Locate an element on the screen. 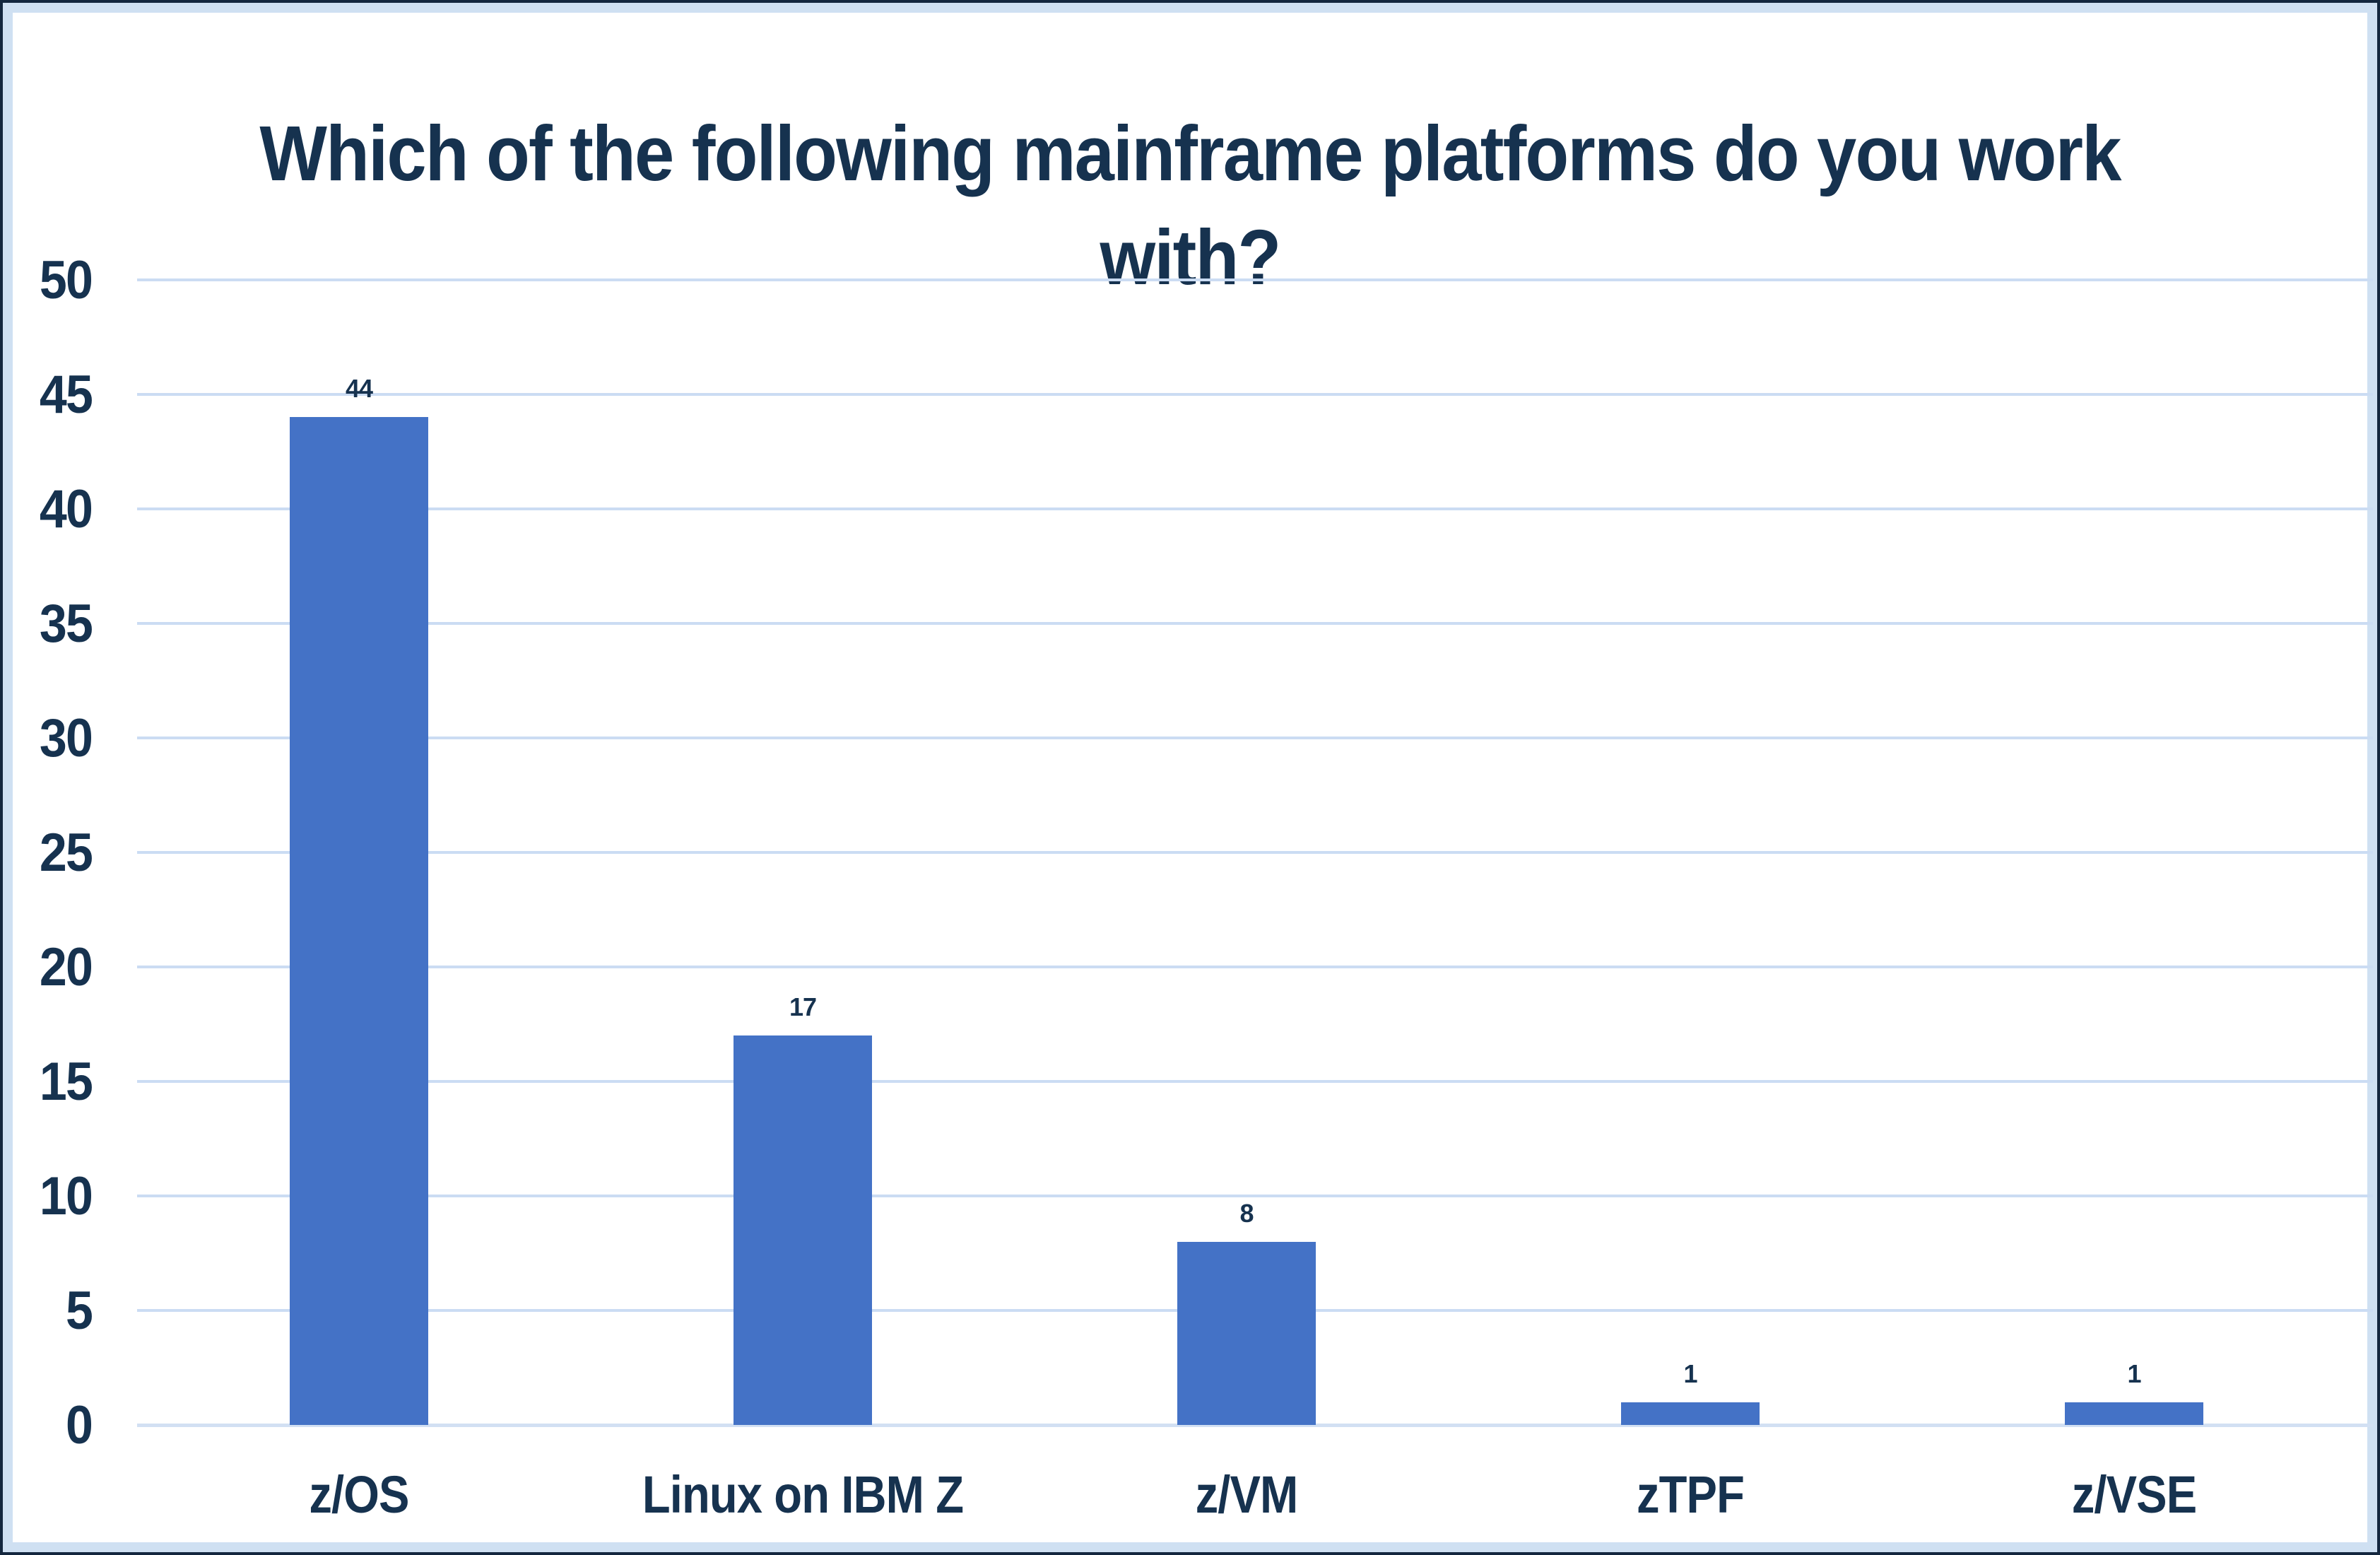 The width and height of the screenshot is (2380, 1555). data-label: 17 is located at coordinates (803, 1006).